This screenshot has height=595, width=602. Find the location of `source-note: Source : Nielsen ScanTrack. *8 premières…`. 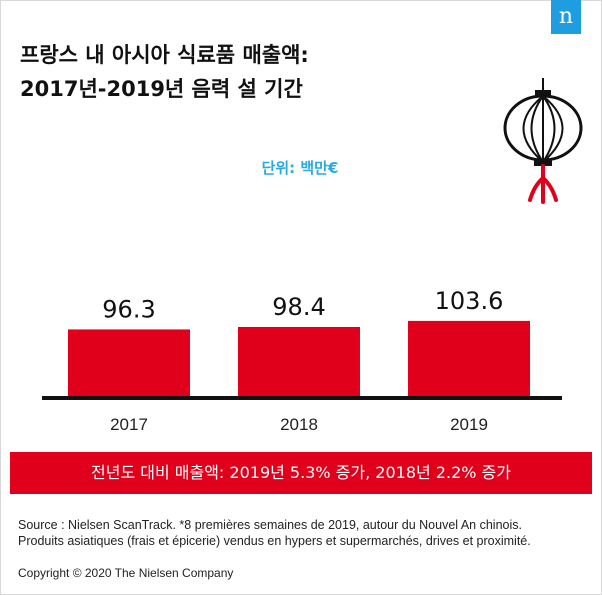

source-note: Source : Nielsen ScanTrack. *8 premières… is located at coordinates (308, 533).